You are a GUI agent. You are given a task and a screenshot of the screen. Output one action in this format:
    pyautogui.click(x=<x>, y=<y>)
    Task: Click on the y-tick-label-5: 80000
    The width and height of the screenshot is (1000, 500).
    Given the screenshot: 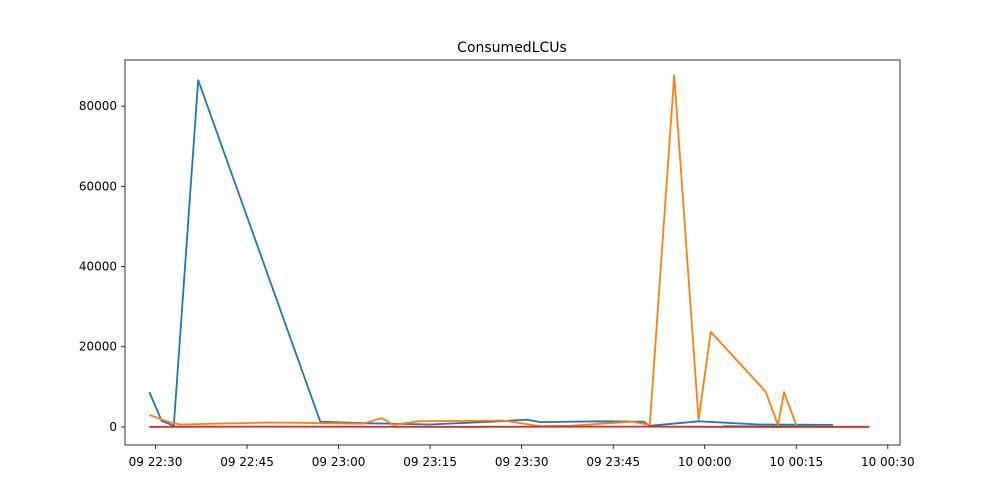 What is the action you would take?
    pyautogui.click(x=98, y=106)
    